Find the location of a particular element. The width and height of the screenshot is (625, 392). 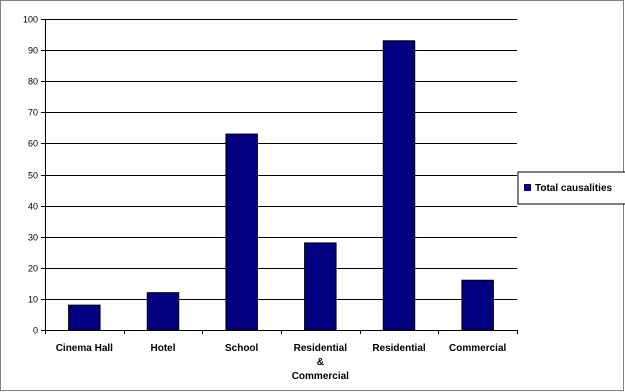

y-tick-label: 20 is located at coordinates (33, 269).